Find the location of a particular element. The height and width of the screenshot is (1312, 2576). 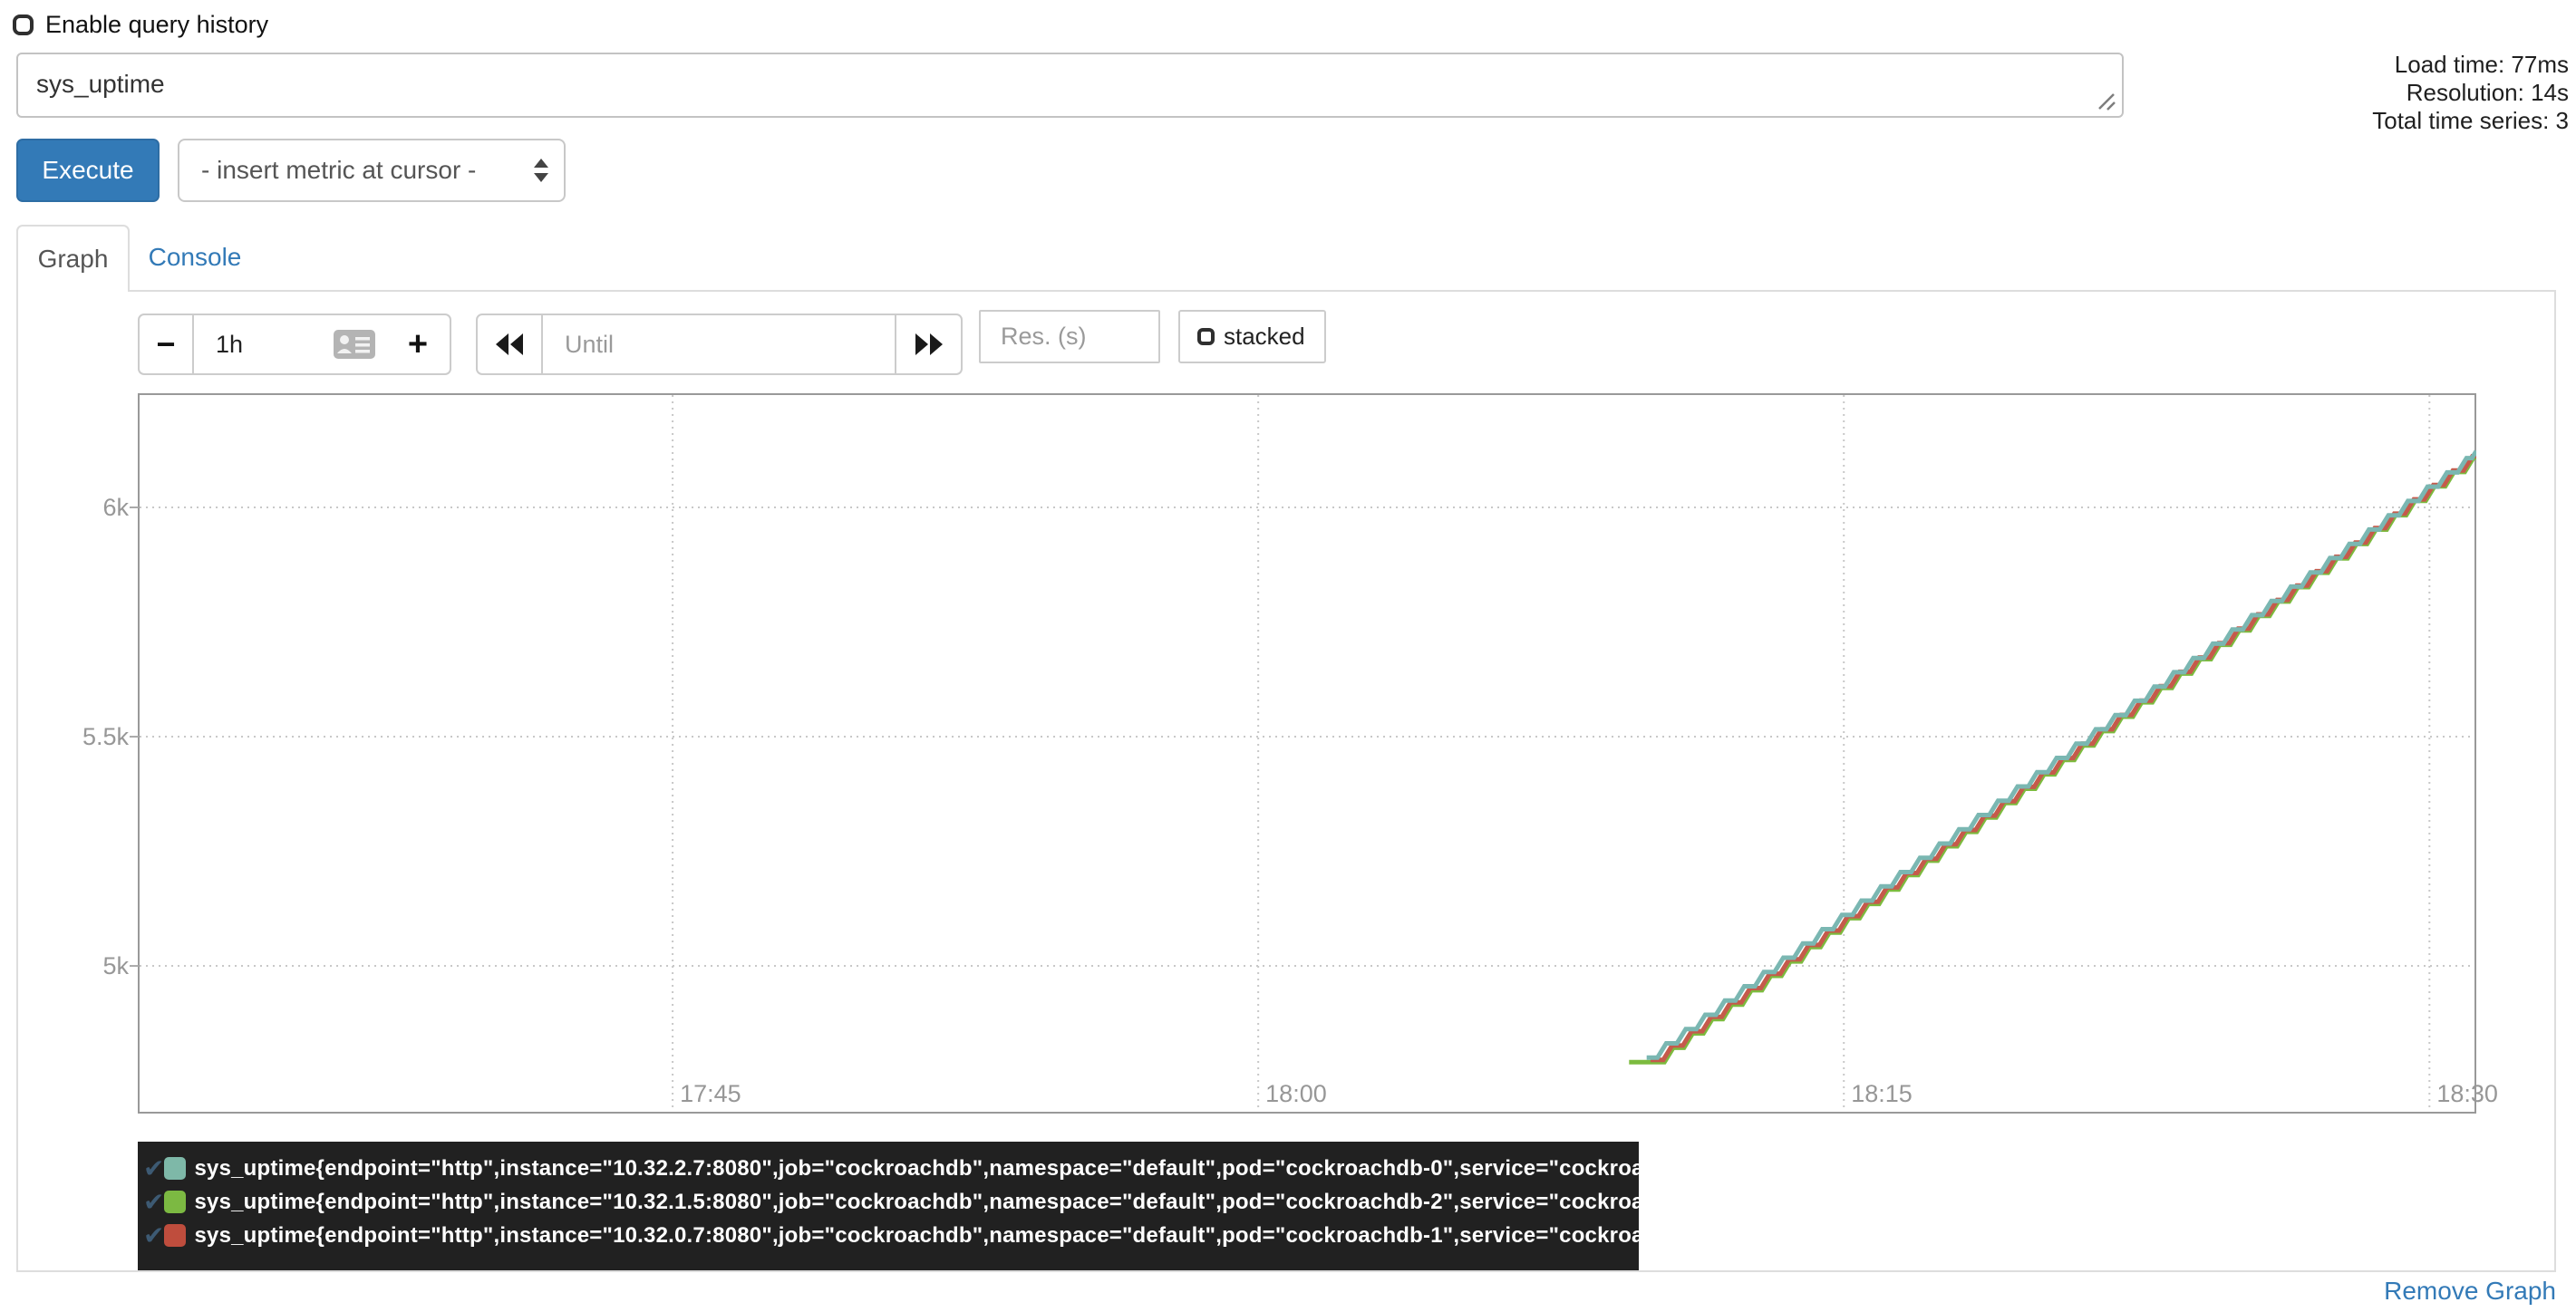

stacked-checkbox is located at coordinates (1206, 337).